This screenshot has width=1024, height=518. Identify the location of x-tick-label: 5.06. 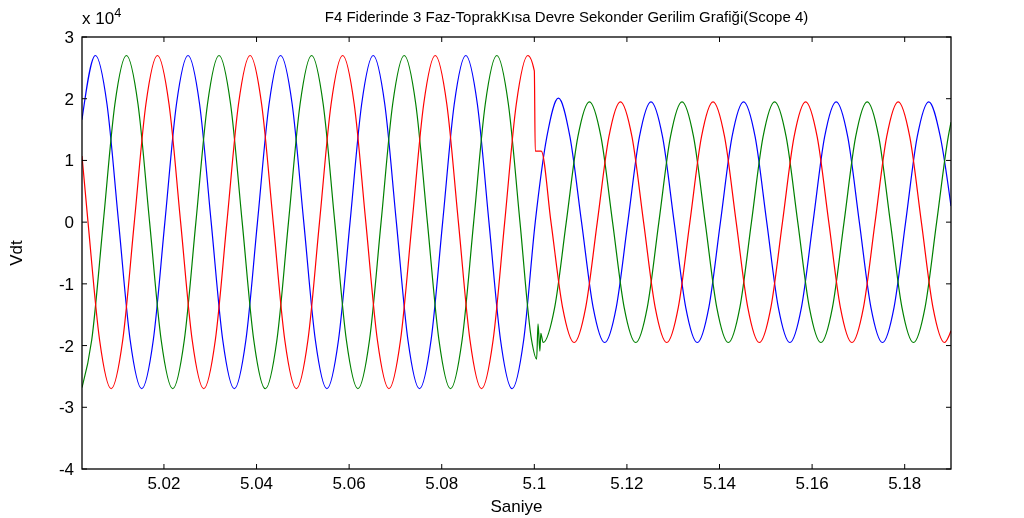
(349, 483).